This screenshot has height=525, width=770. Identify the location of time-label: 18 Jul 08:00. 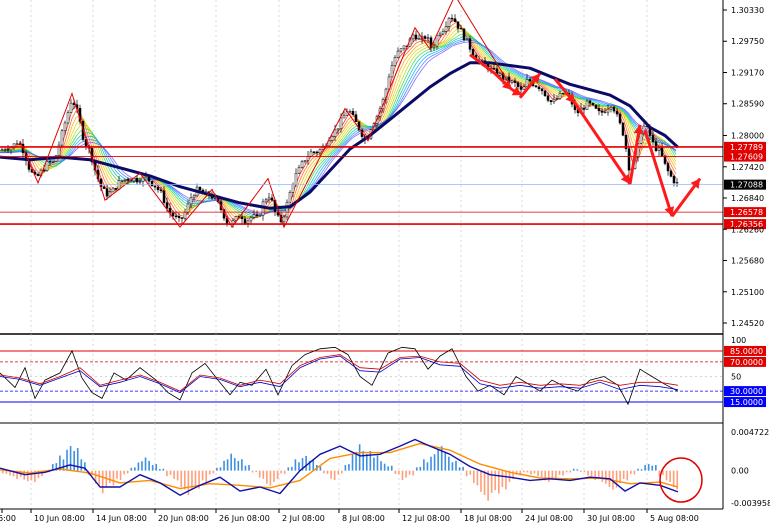
(488, 518).